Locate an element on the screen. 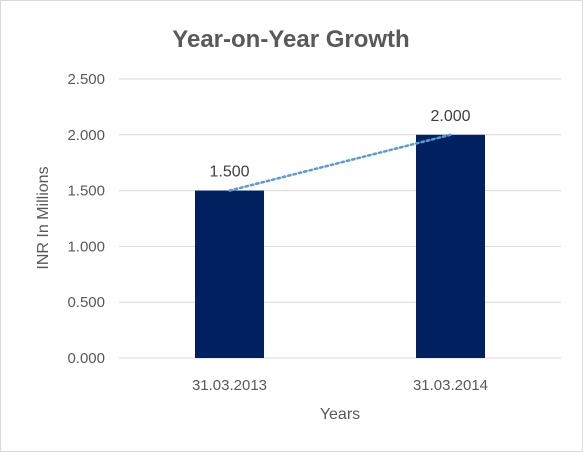 The image size is (583, 452). data-label: 2.000 is located at coordinates (450, 116).